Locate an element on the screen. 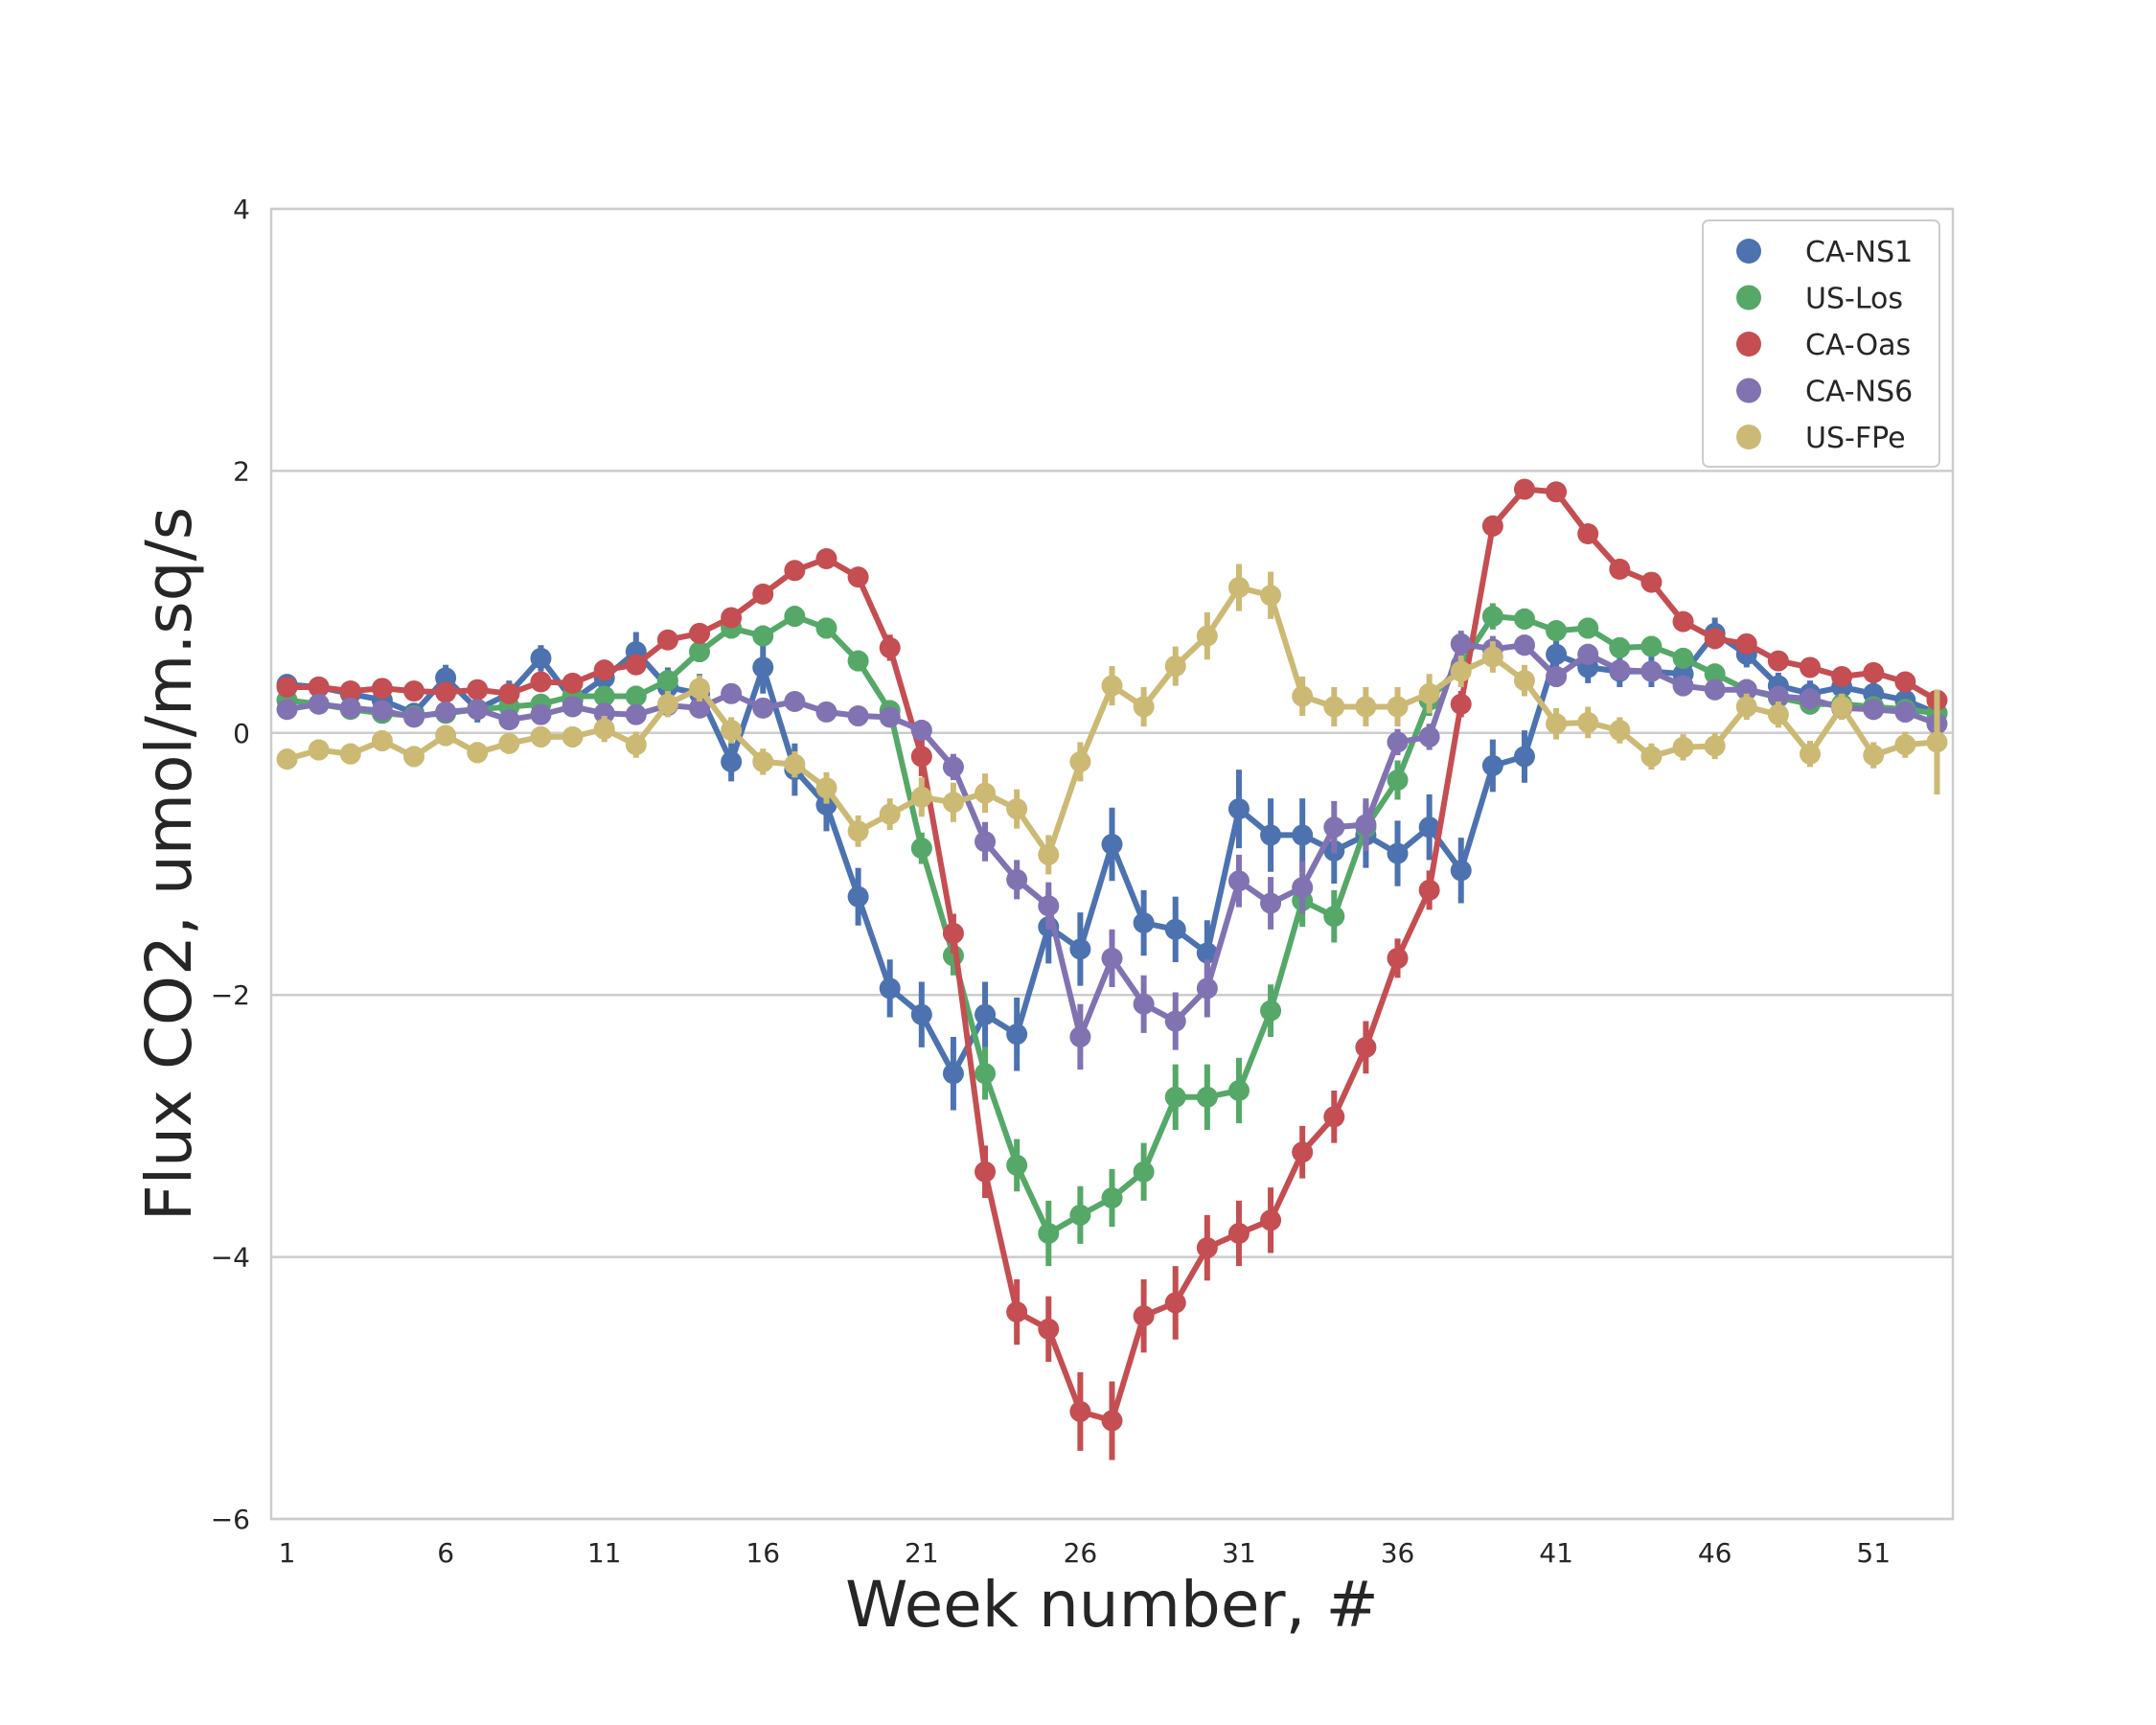 This screenshot has height=1725, width=2156. x-tick-label: 21 is located at coordinates (922, 1553).